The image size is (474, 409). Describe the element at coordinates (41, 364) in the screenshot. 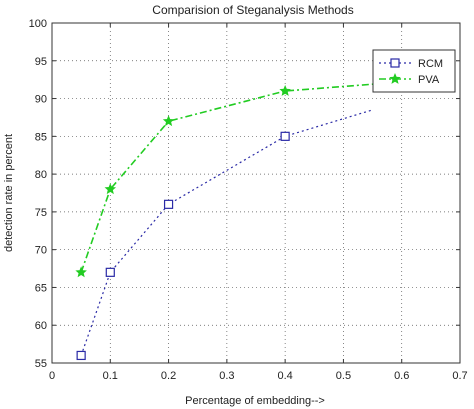

I see `y-tick-label: 55` at that location.